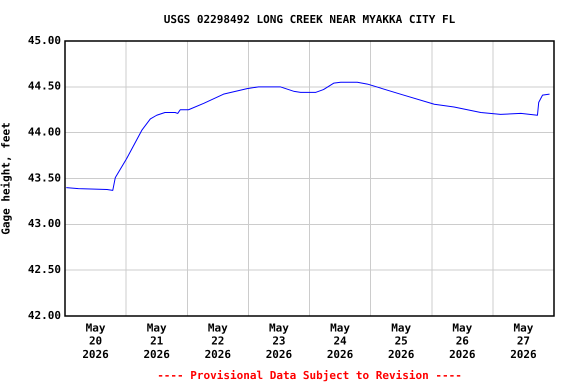 The height and width of the screenshot is (384, 576). Describe the element at coordinates (44, 315) in the screenshot. I see `y-tick-label: 42.00` at that location.